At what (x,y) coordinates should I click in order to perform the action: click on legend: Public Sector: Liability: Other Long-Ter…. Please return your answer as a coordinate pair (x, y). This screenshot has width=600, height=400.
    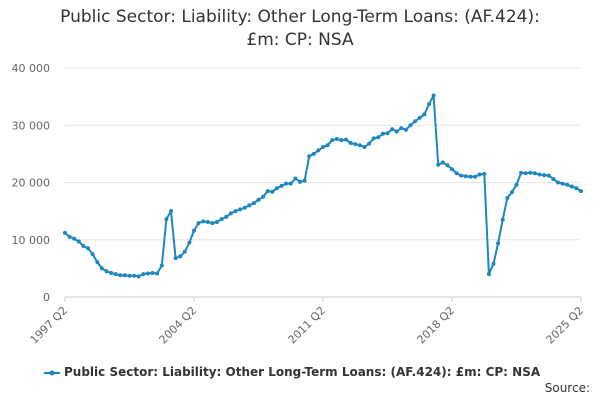
    Looking at the image, I should click on (300, 374).